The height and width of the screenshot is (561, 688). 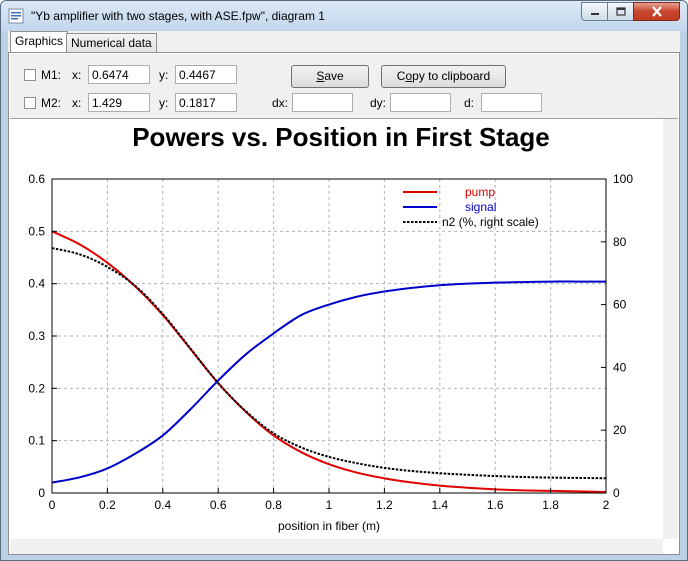 What do you see at coordinates (164, 103) in the screenshot?
I see `m2-y-label: y:` at bounding box center [164, 103].